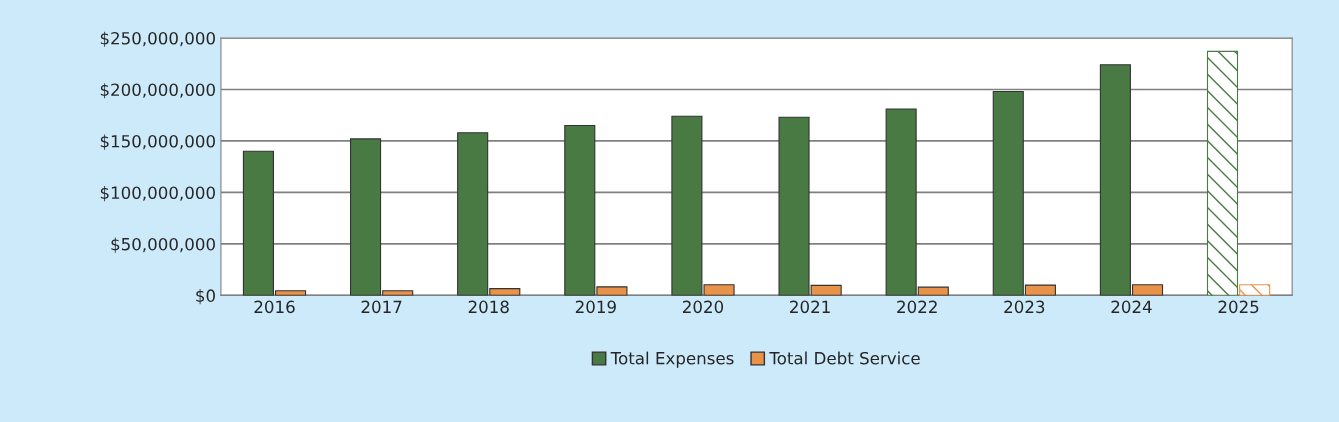  I want to click on x-tick-label: 2025, so click(1238, 307).